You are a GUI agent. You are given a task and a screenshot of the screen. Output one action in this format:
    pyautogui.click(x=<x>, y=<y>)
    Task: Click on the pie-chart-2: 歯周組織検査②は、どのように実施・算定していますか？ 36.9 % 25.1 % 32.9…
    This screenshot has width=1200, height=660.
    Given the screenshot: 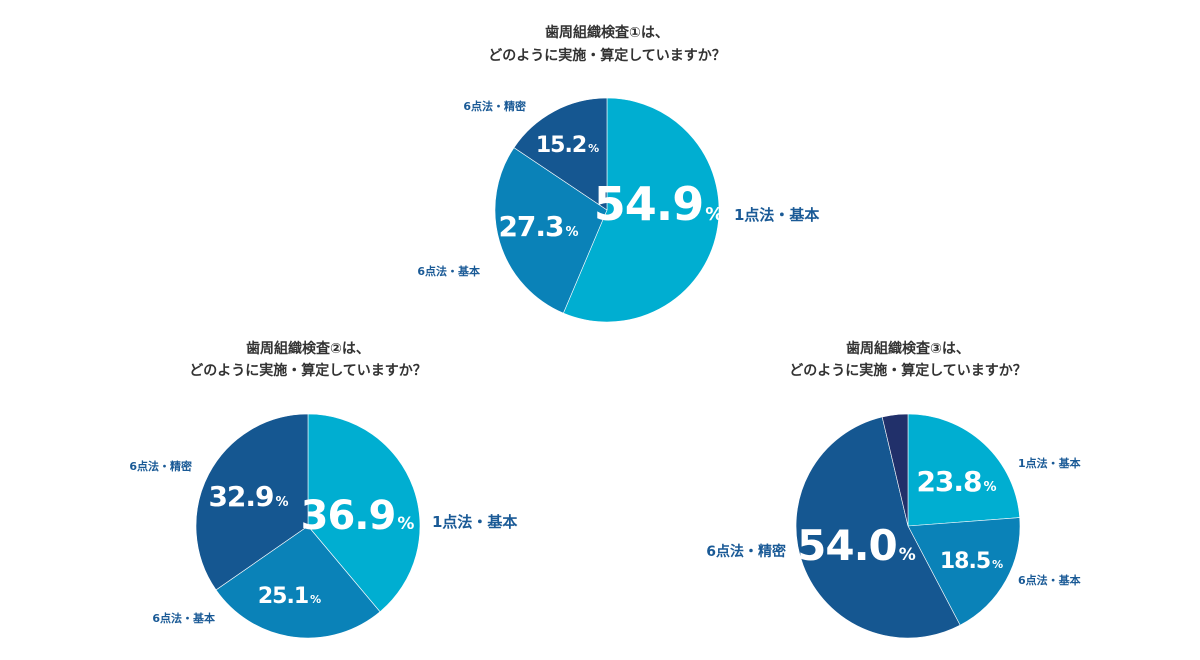 What is the action you would take?
    pyautogui.click(x=323, y=489)
    